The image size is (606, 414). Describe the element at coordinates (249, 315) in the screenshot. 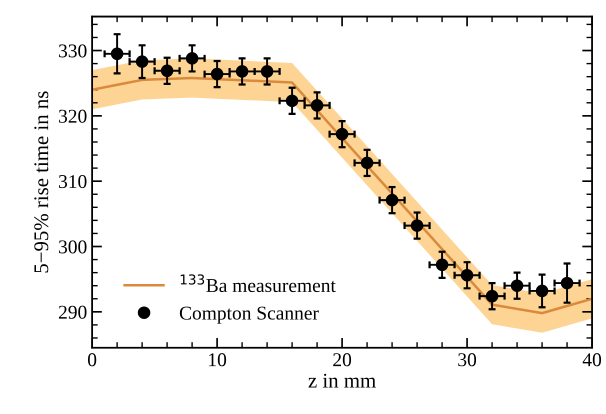

I see `legend-label: Compton Scanner` at that location.